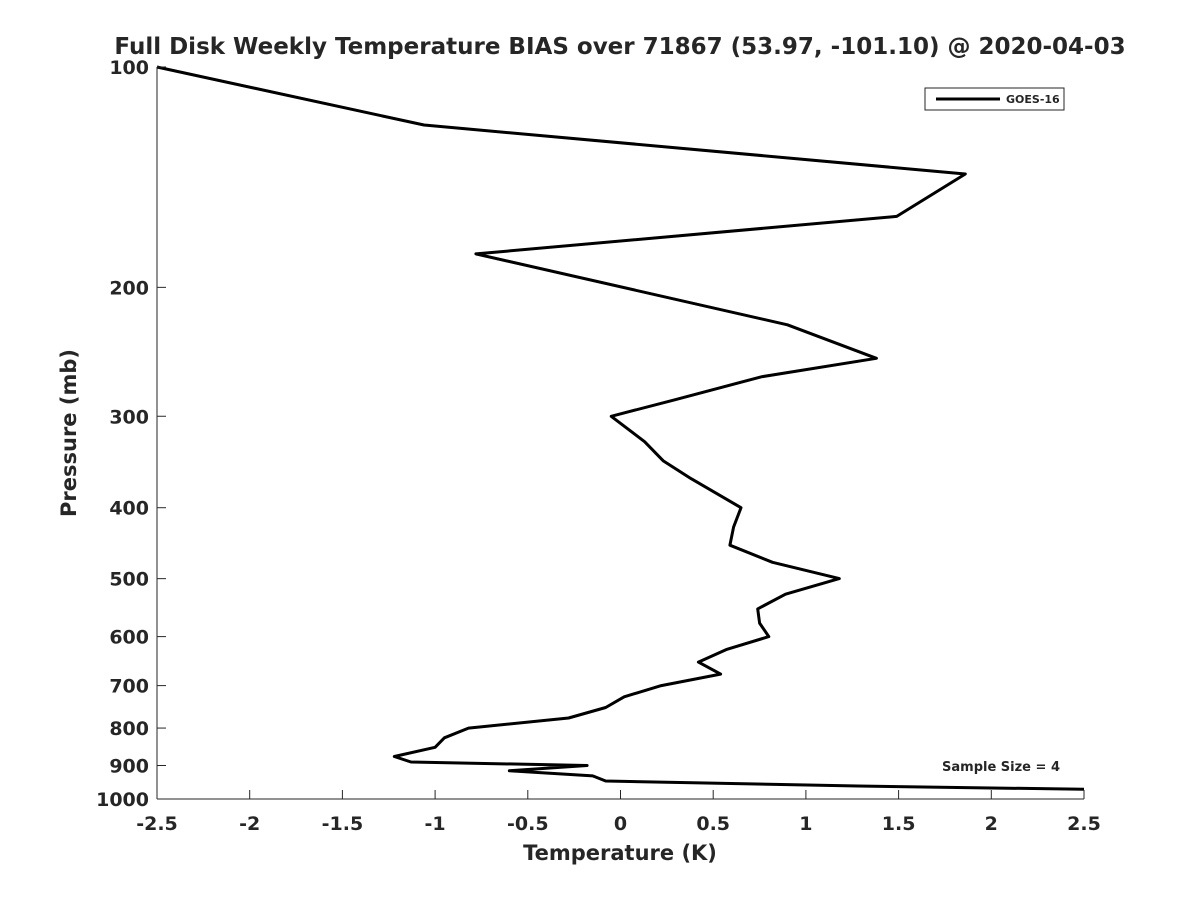 This screenshot has width=1200, height=900. I want to click on y-axis-label: Pressure (mb), so click(69, 433).